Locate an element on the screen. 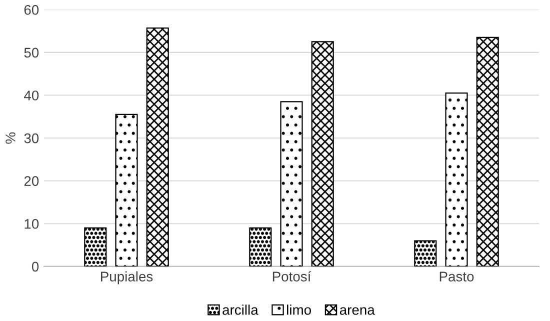  legend-label: arena is located at coordinates (357, 311).